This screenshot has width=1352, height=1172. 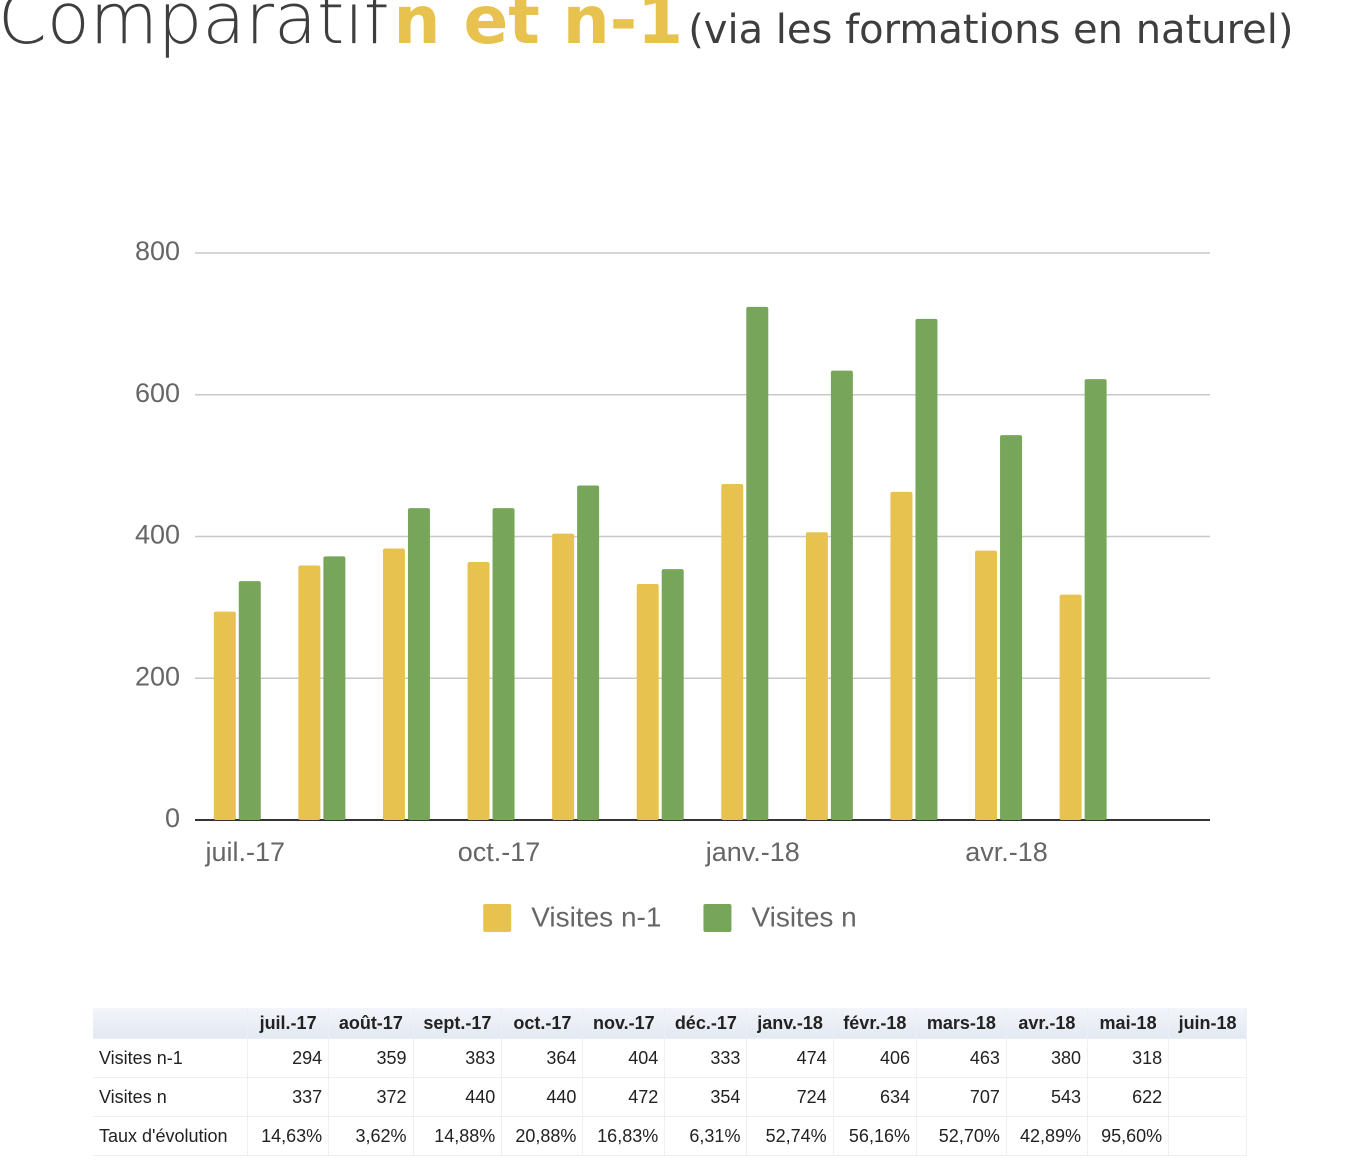 What do you see at coordinates (1128, 1136) in the screenshot?
I see `cell: 95,60%` at bounding box center [1128, 1136].